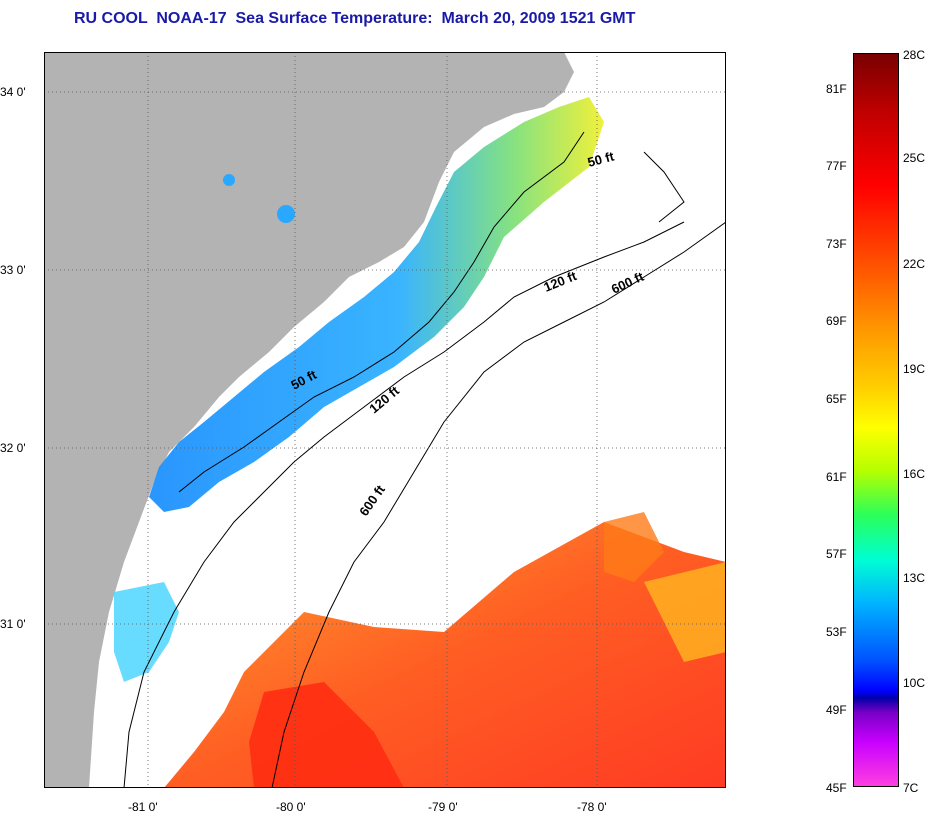 The width and height of the screenshot is (928, 817). What do you see at coordinates (914, 369) in the screenshot?
I see `cb-c-19: 19C` at bounding box center [914, 369].